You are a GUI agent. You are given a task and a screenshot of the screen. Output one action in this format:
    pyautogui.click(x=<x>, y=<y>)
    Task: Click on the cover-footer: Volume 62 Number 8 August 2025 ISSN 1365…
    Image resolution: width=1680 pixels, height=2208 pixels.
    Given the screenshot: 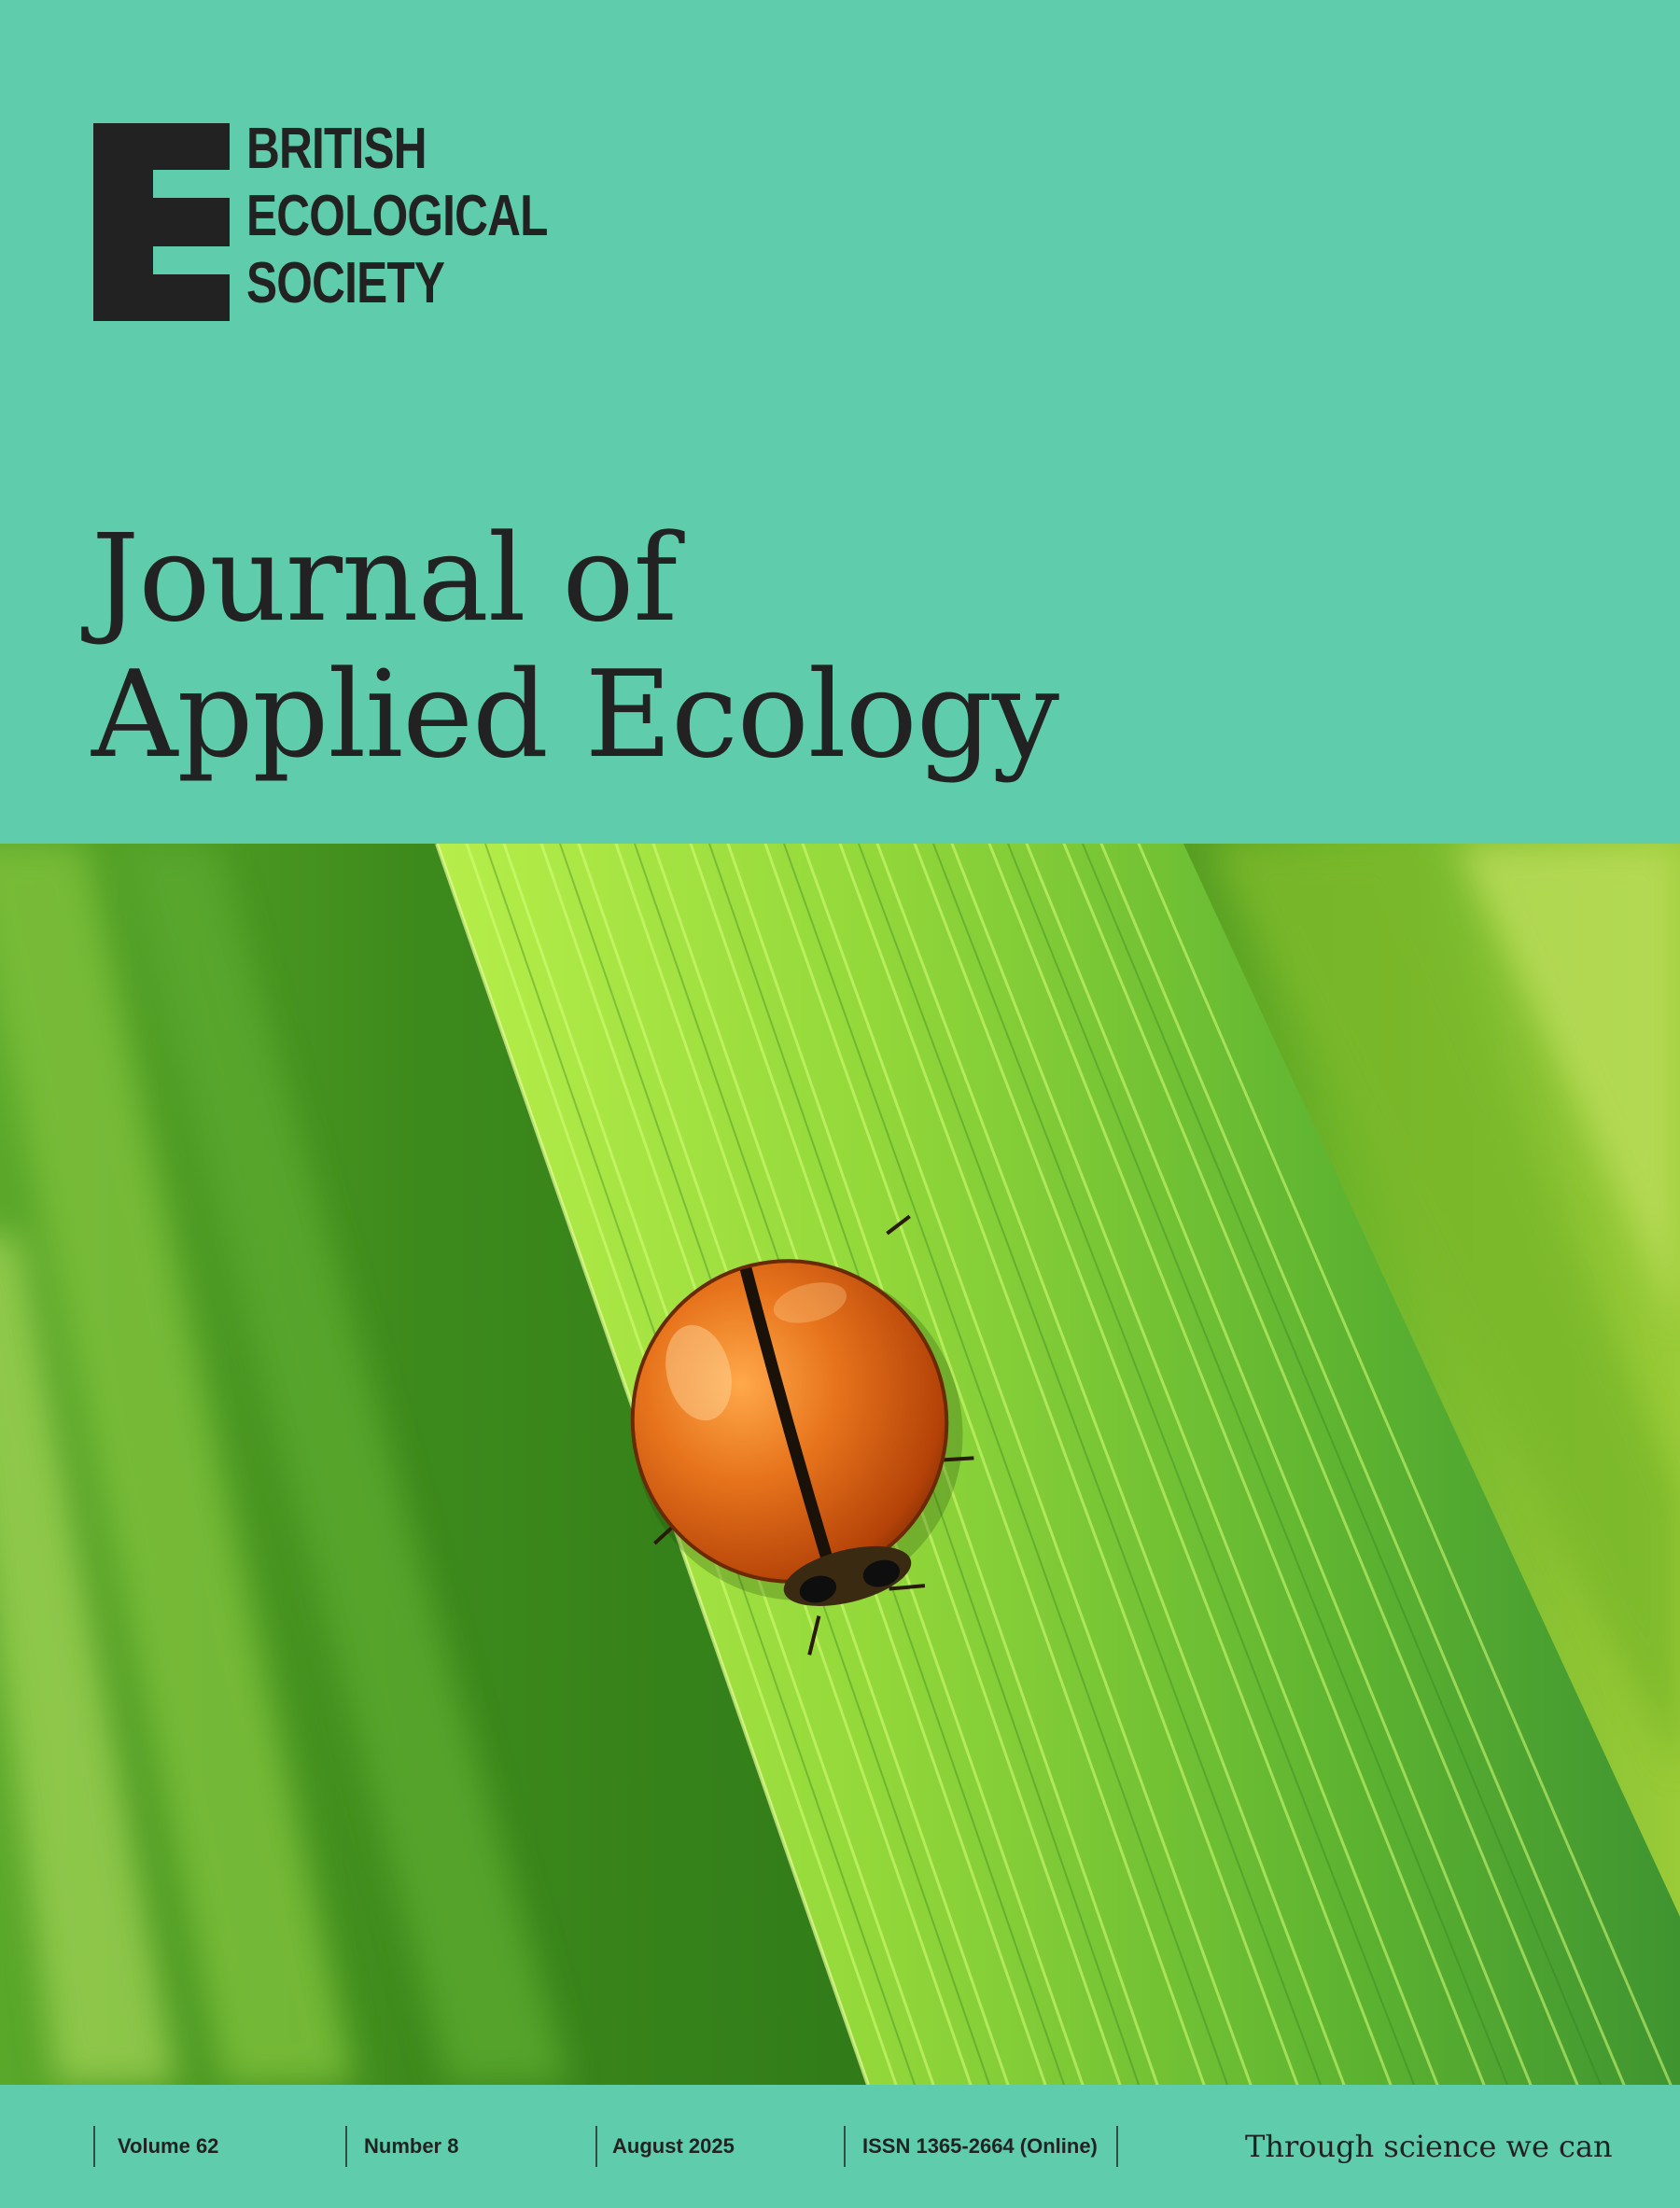 What is the action you would take?
    pyautogui.click(x=840, y=2146)
    